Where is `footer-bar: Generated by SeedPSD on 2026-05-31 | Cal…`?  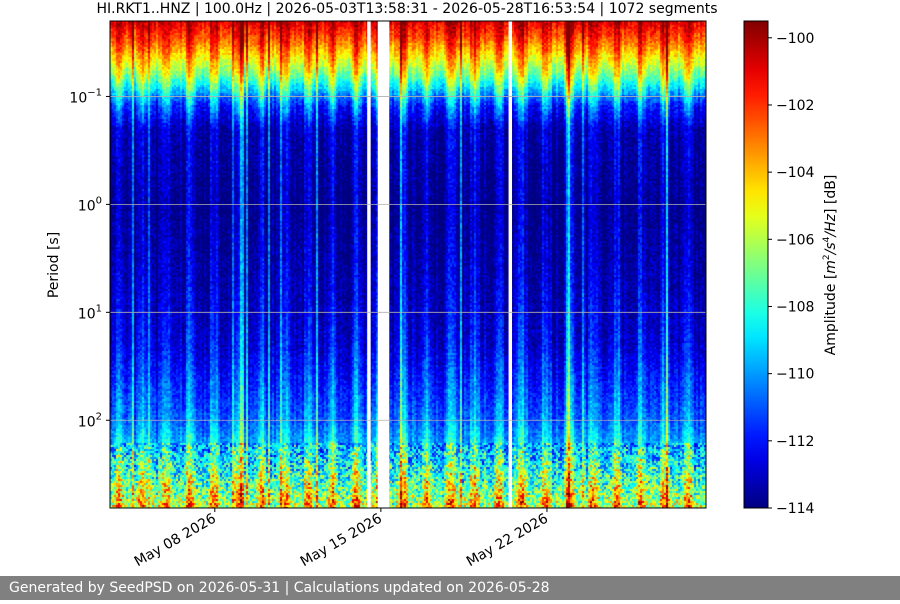 footer-bar: Generated by SeedPSD on 2026-05-31 | Cal… is located at coordinates (450, 588).